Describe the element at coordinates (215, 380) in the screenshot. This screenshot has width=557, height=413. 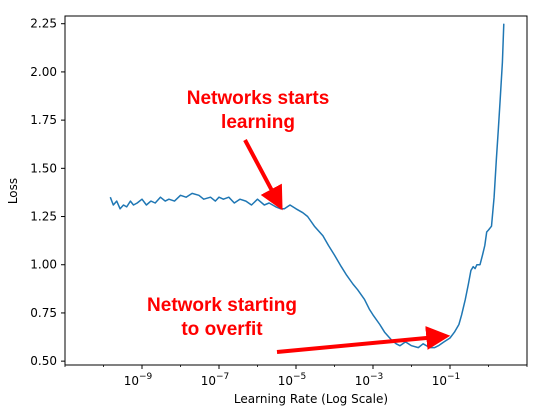
I see `x-tick-label: 10⁻⁷` at that location.